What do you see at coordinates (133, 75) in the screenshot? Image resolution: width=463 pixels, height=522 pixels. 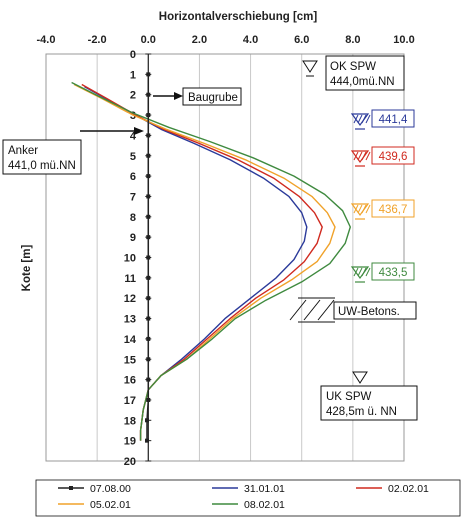 I see `y-tick-label: 1` at bounding box center [133, 75].